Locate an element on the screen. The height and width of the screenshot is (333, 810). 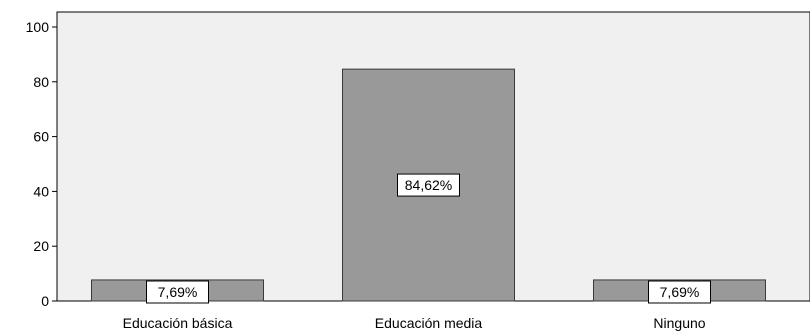
x-axis-labels: Educación básica Educación media Ninguno is located at coordinates (414, 323).